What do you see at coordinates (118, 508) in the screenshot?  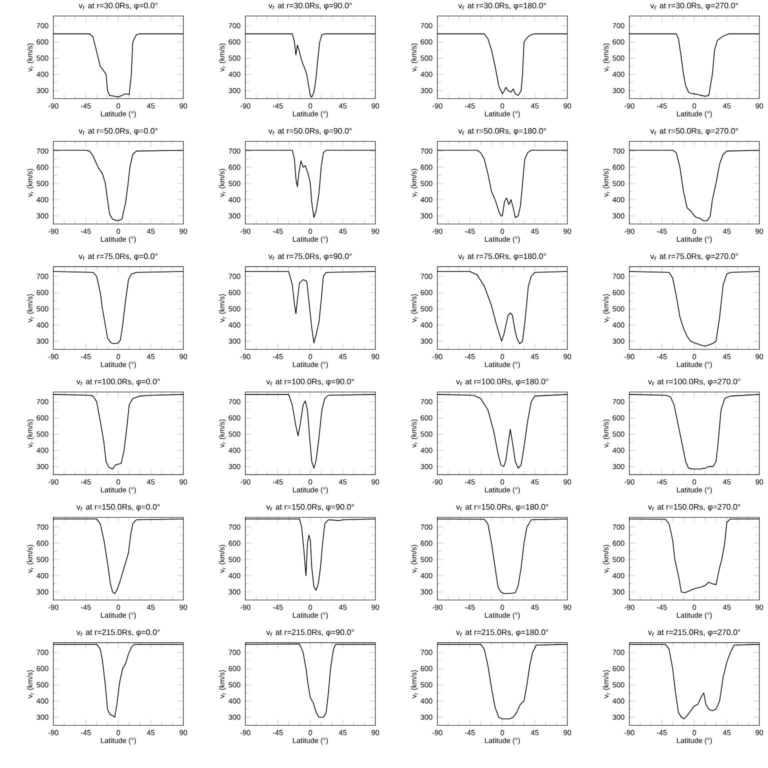 I see `chart-title: v$_{r}$ at r=150.0Rs, φ=0.0°` at bounding box center [118, 508].